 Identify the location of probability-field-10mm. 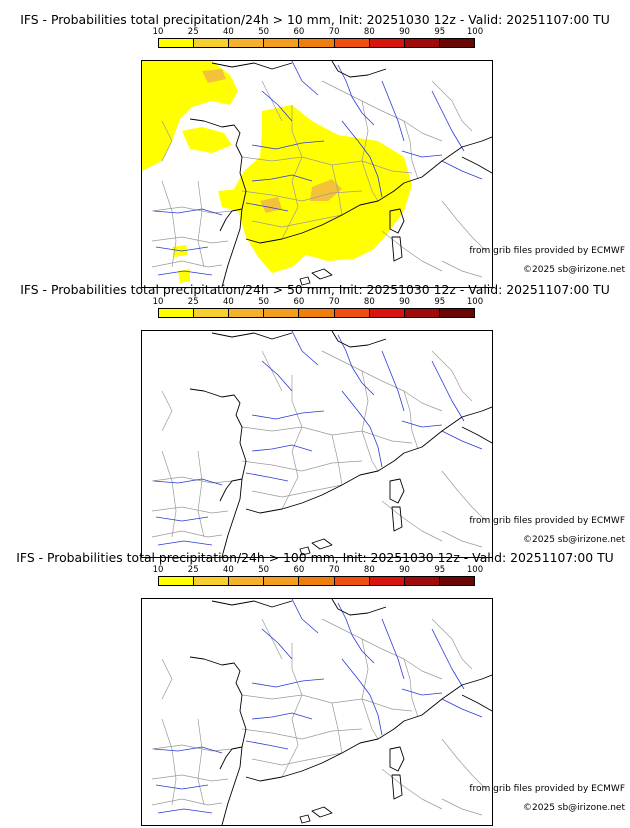
(277, 172).